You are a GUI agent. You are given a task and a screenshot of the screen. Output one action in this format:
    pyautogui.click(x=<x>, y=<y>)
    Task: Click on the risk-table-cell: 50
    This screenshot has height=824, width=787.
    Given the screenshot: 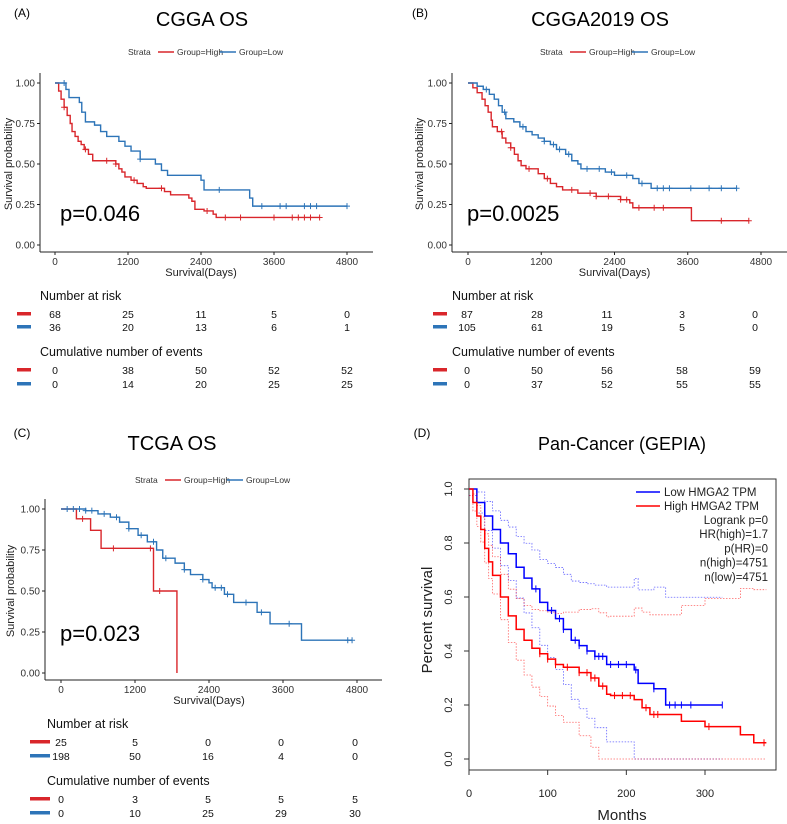 What is the action you would take?
    pyautogui.click(x=135, y=757)
    